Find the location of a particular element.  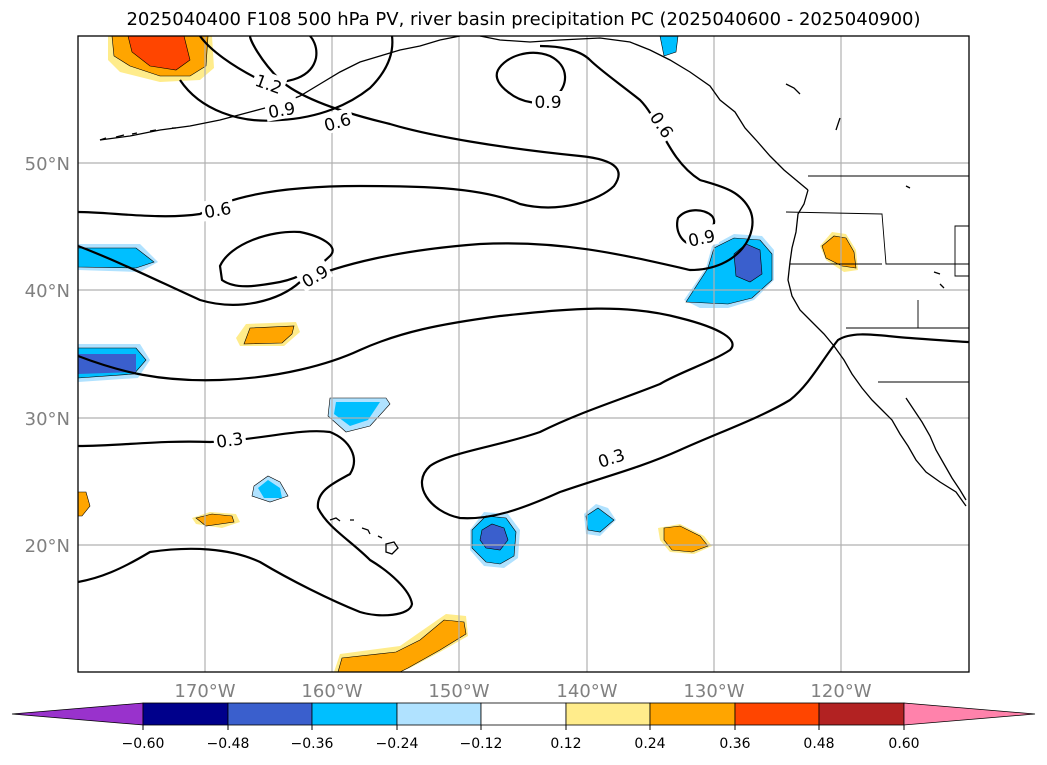

lon-label: 160°W is located at coordinates (331, 691).